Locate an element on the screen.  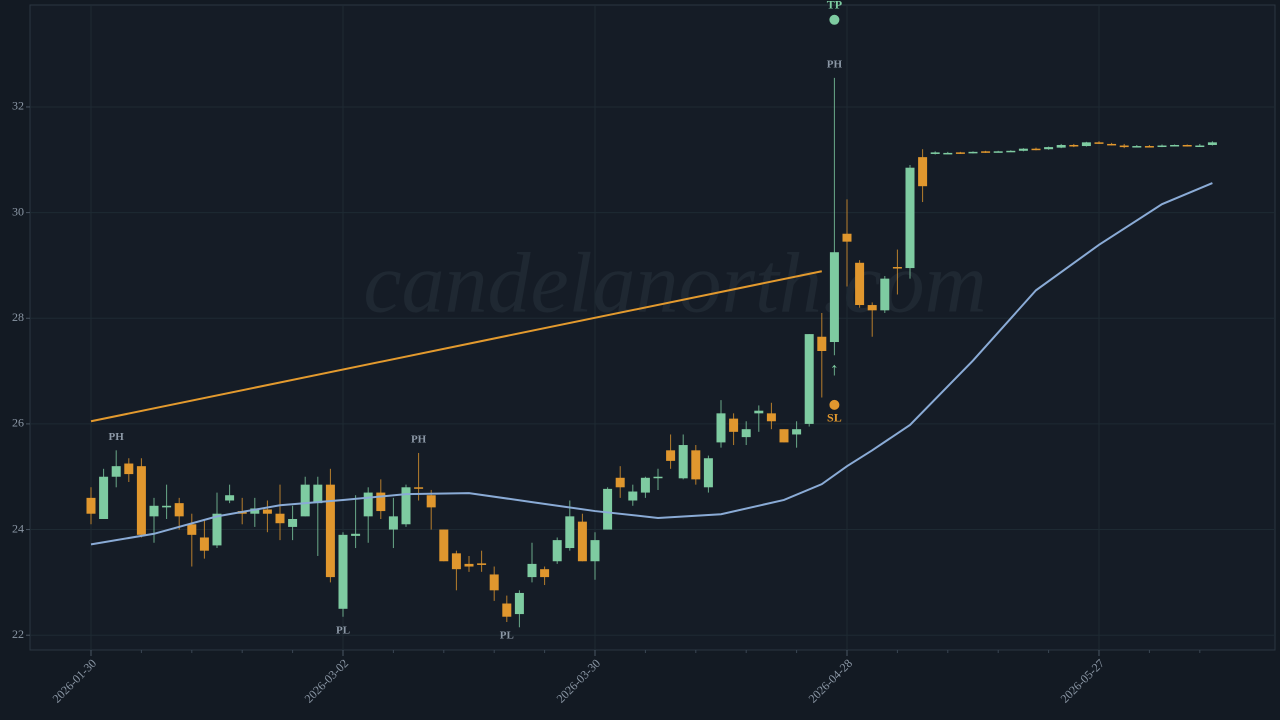
y-tick-label: 30 is located at coordinates (18, 211).